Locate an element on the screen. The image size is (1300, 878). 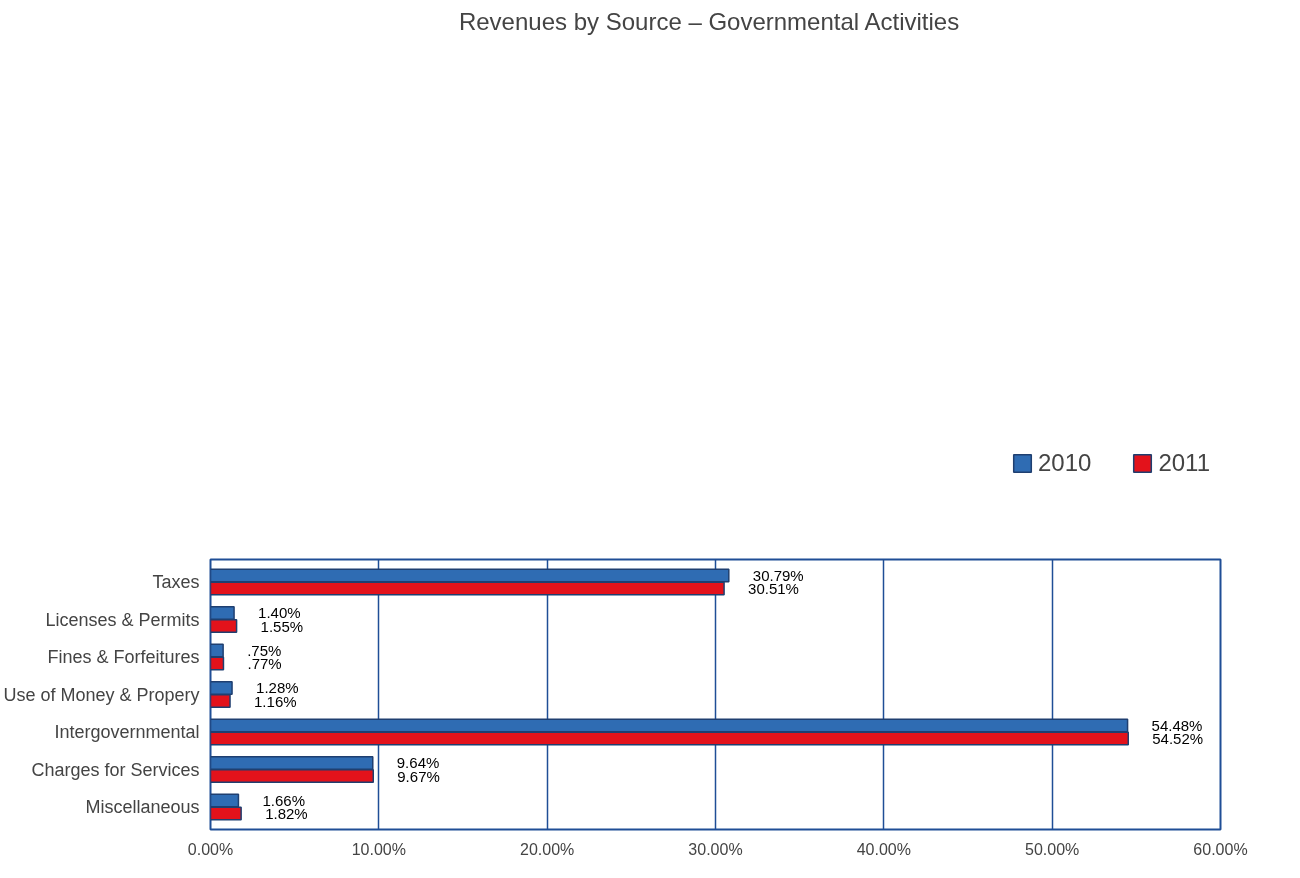
x-tick-label: 20.00% is located at coordinates (547, 849).